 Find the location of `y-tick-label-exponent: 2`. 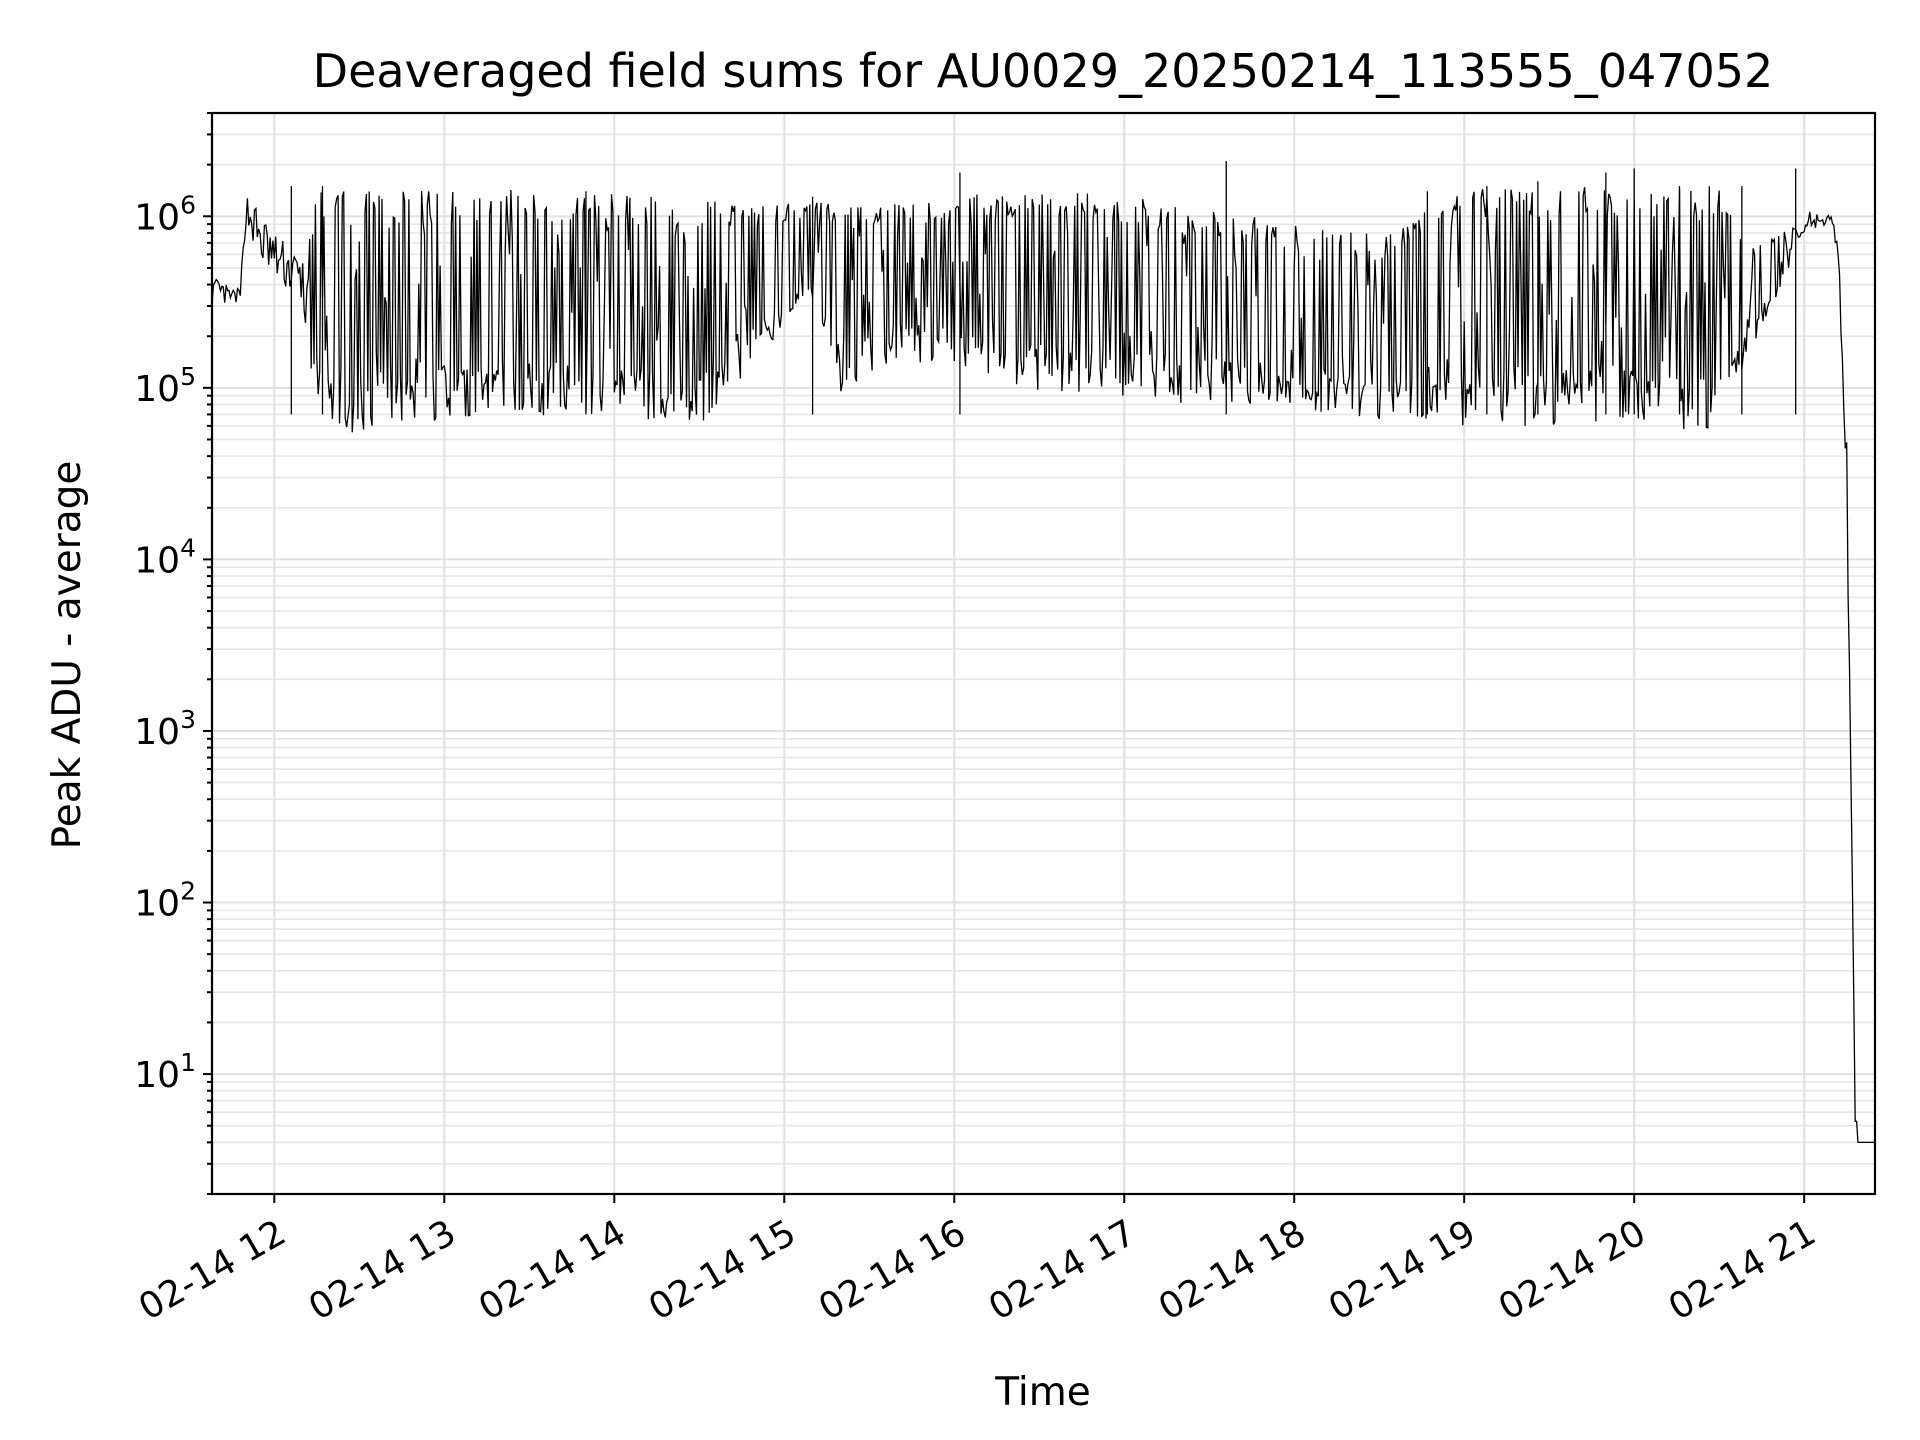

y-tick-label-exponent: 2 is located at coordinates (188, 891).